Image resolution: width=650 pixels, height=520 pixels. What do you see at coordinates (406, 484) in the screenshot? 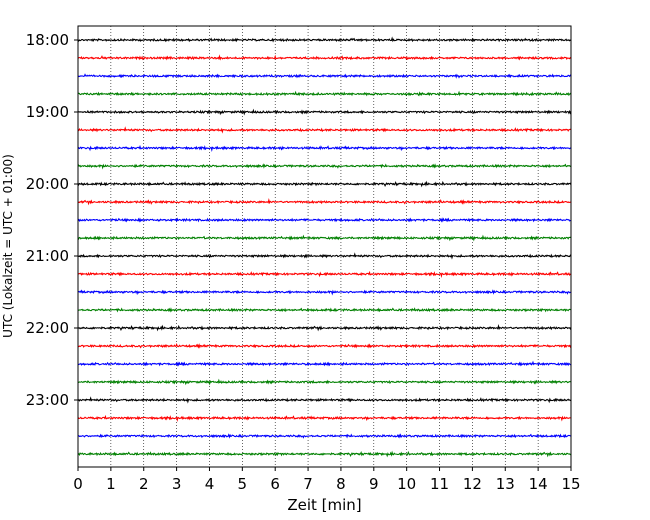
I see `x-tick-label-10: 10` at bounding box center [406, 484].